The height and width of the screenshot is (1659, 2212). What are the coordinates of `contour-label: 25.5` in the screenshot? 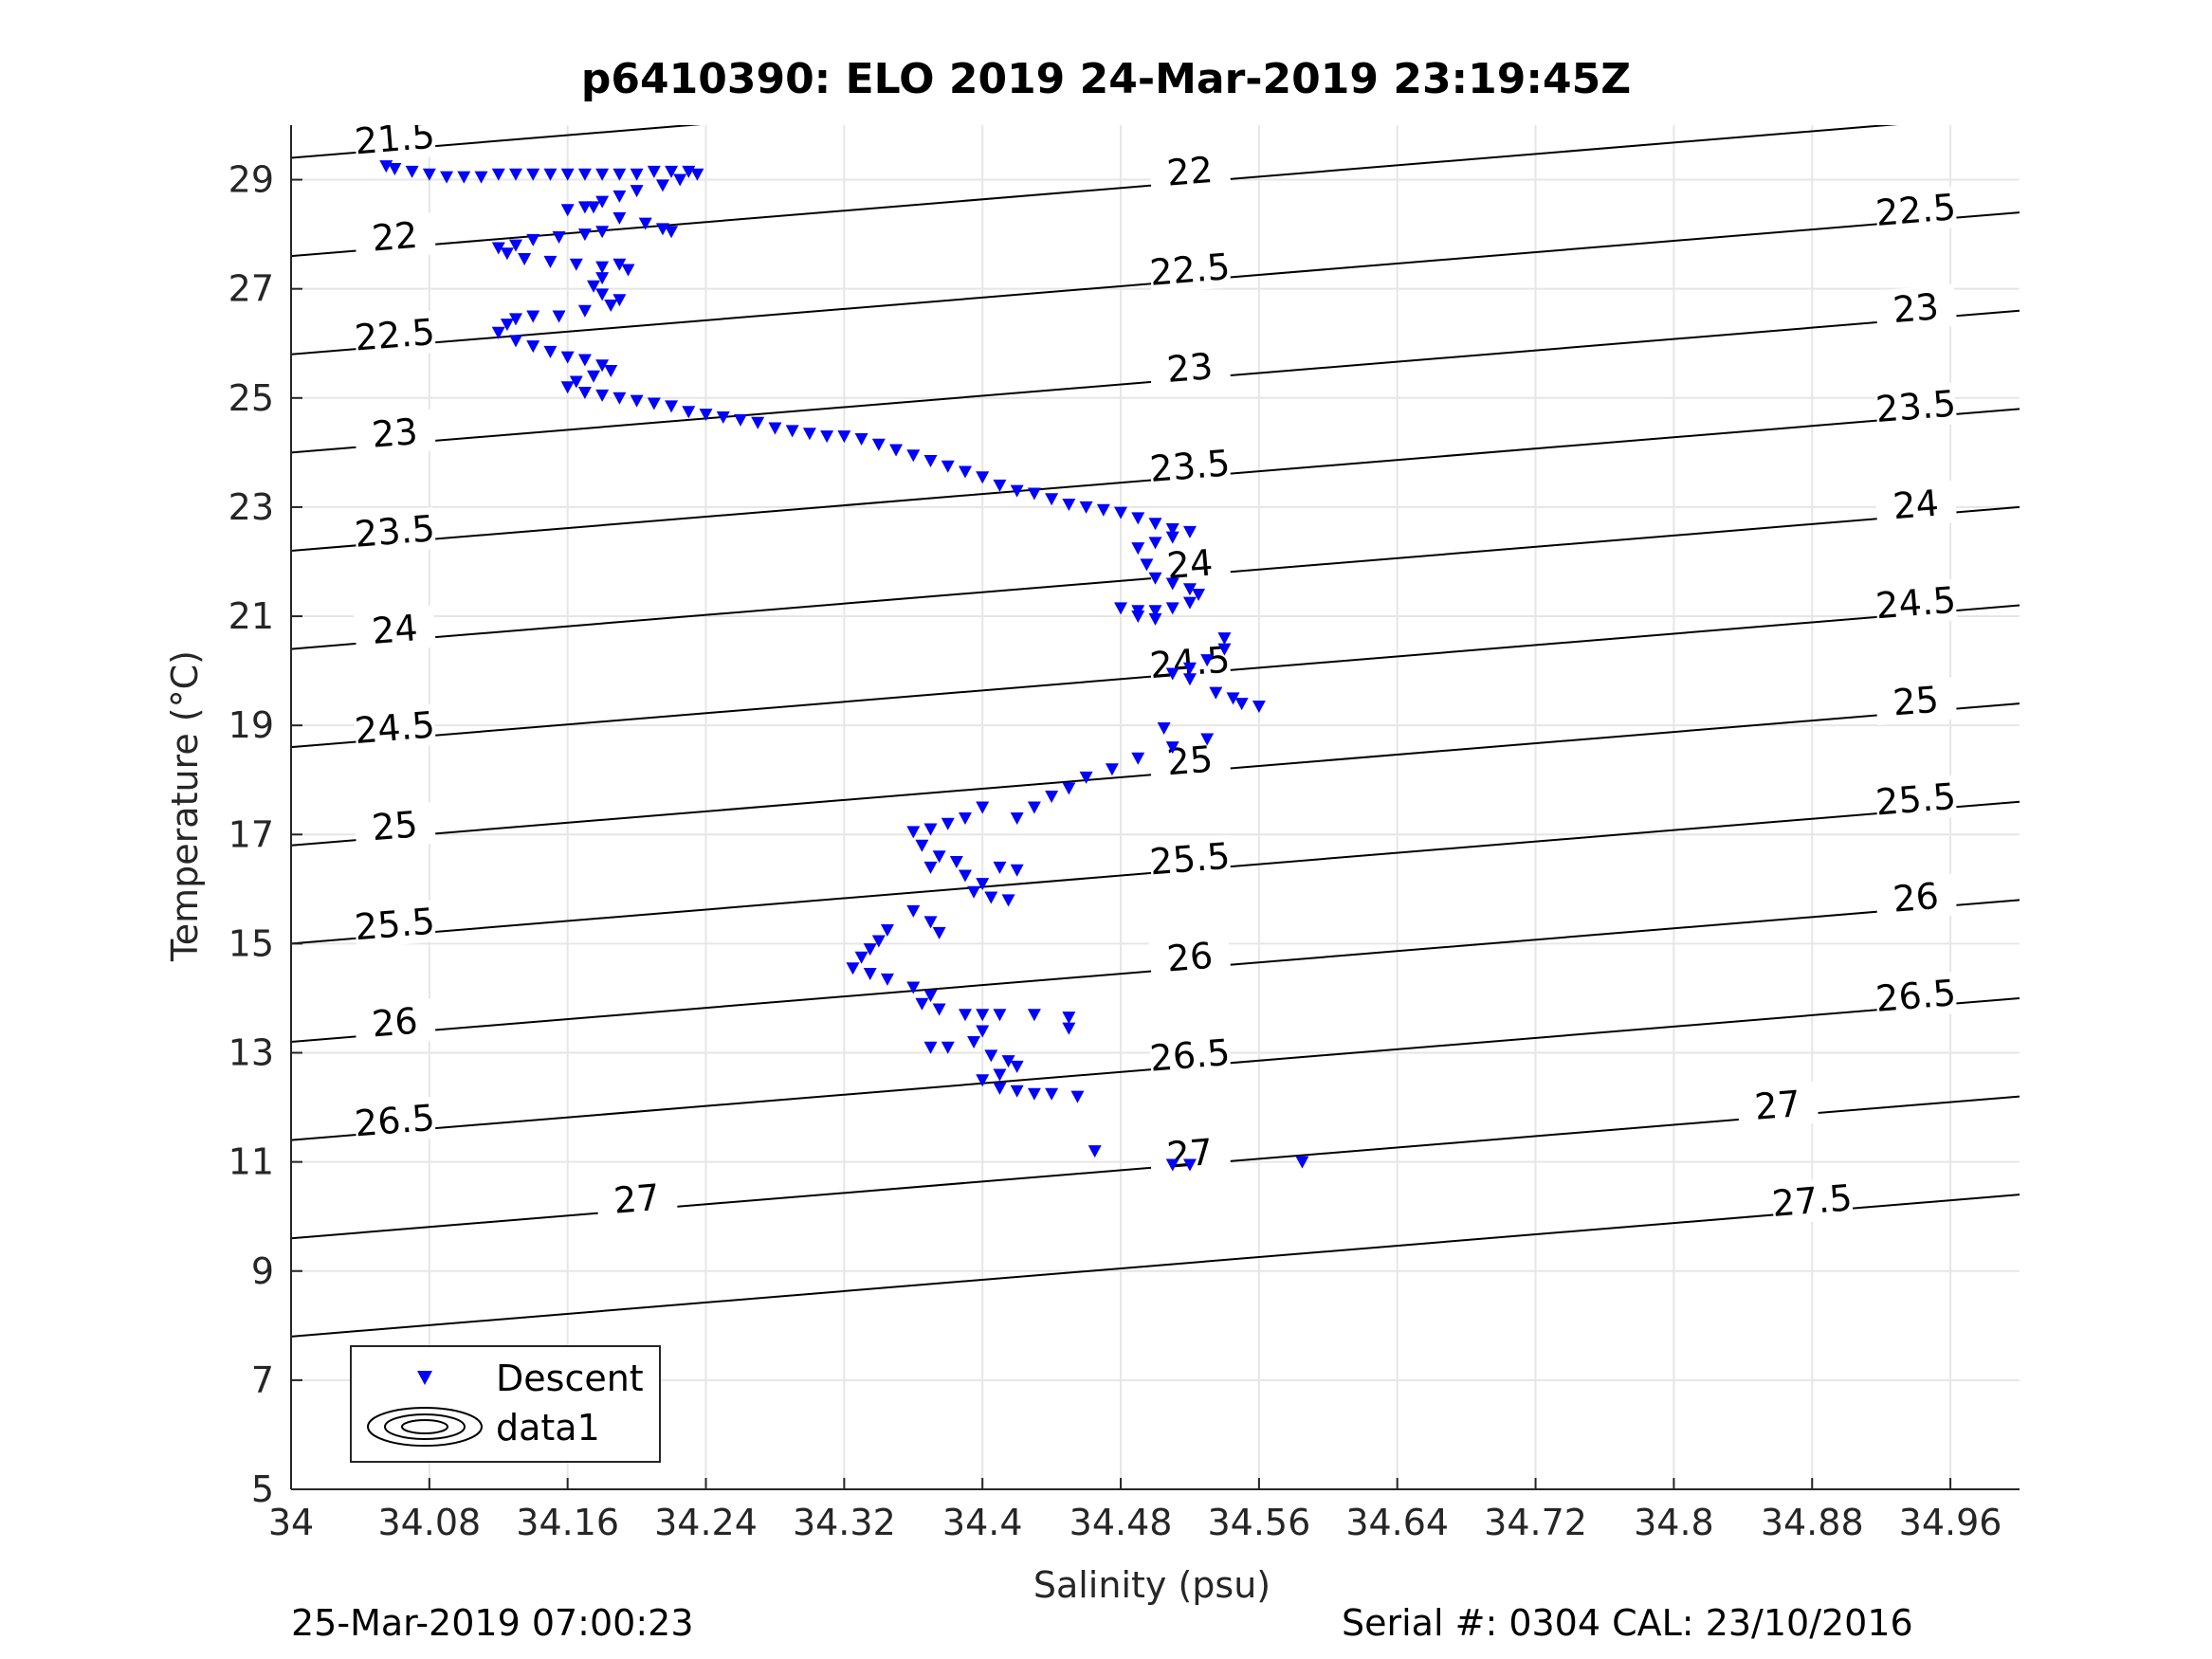 It's located at (1916, 799).